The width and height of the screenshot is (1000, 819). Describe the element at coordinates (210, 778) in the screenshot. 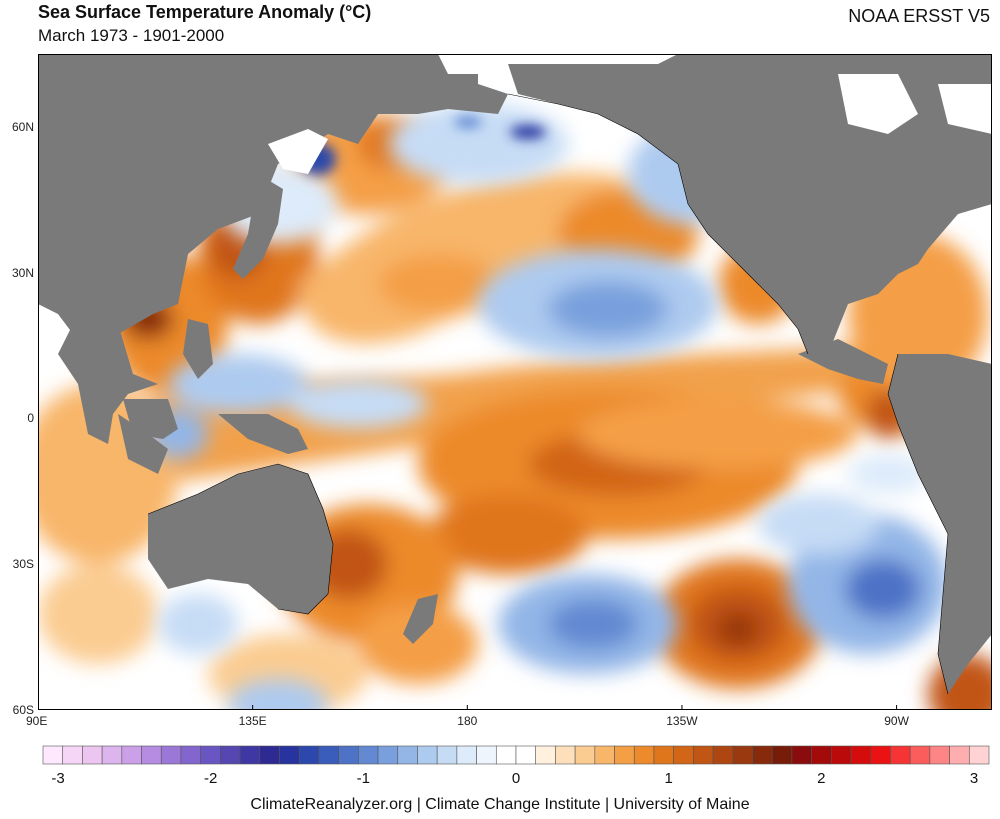

I see `colorbar-label: -2` at that location.